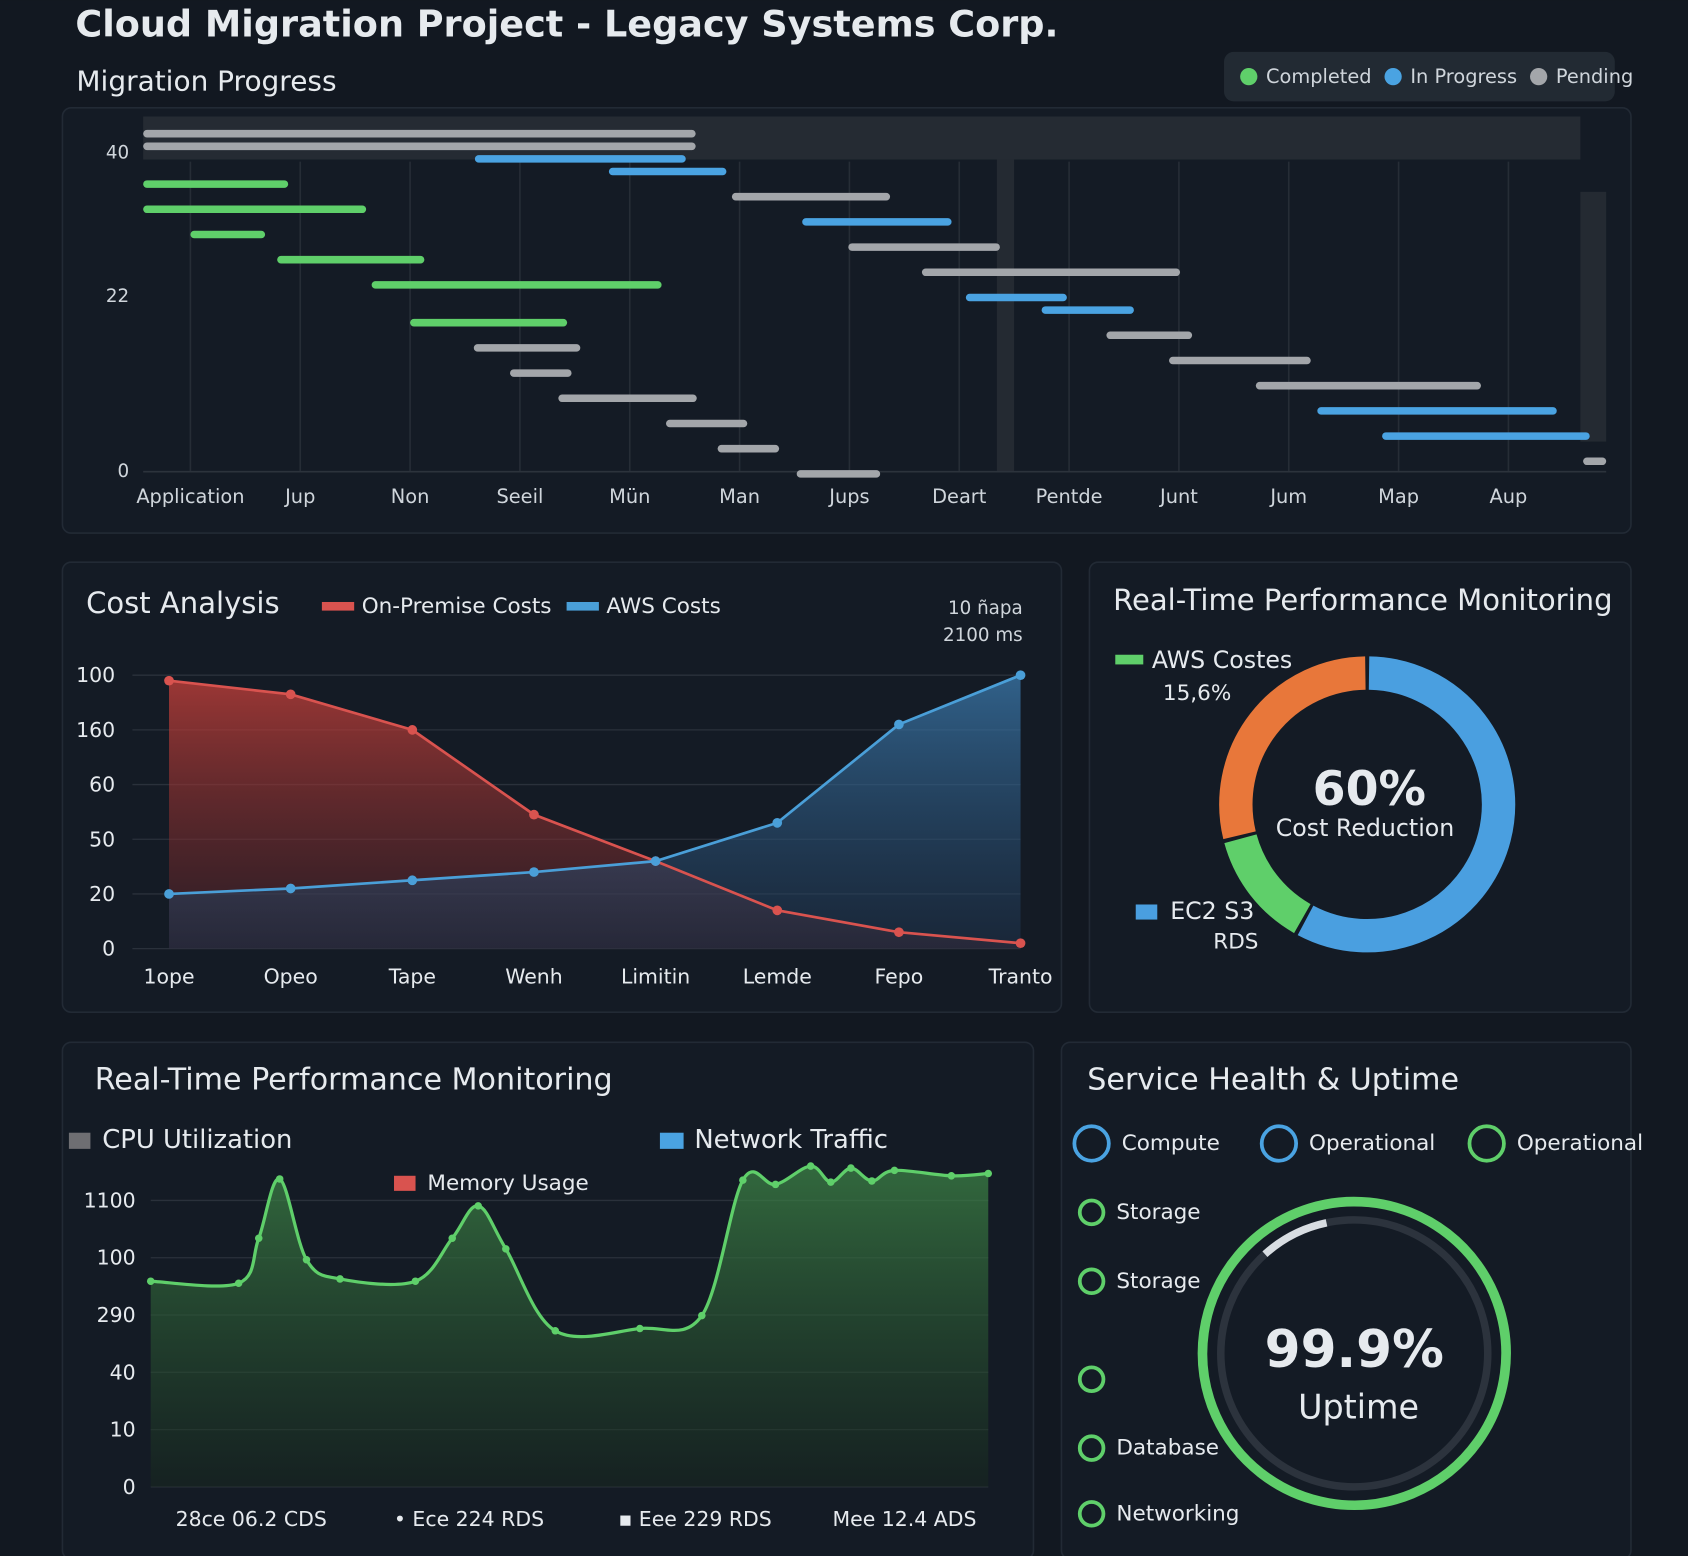 This screenshot has width=1688, height=1556. Describe the element at coordinates (655, 977) in the screenshot. I see `x-tick-label: Limitin` at that location.